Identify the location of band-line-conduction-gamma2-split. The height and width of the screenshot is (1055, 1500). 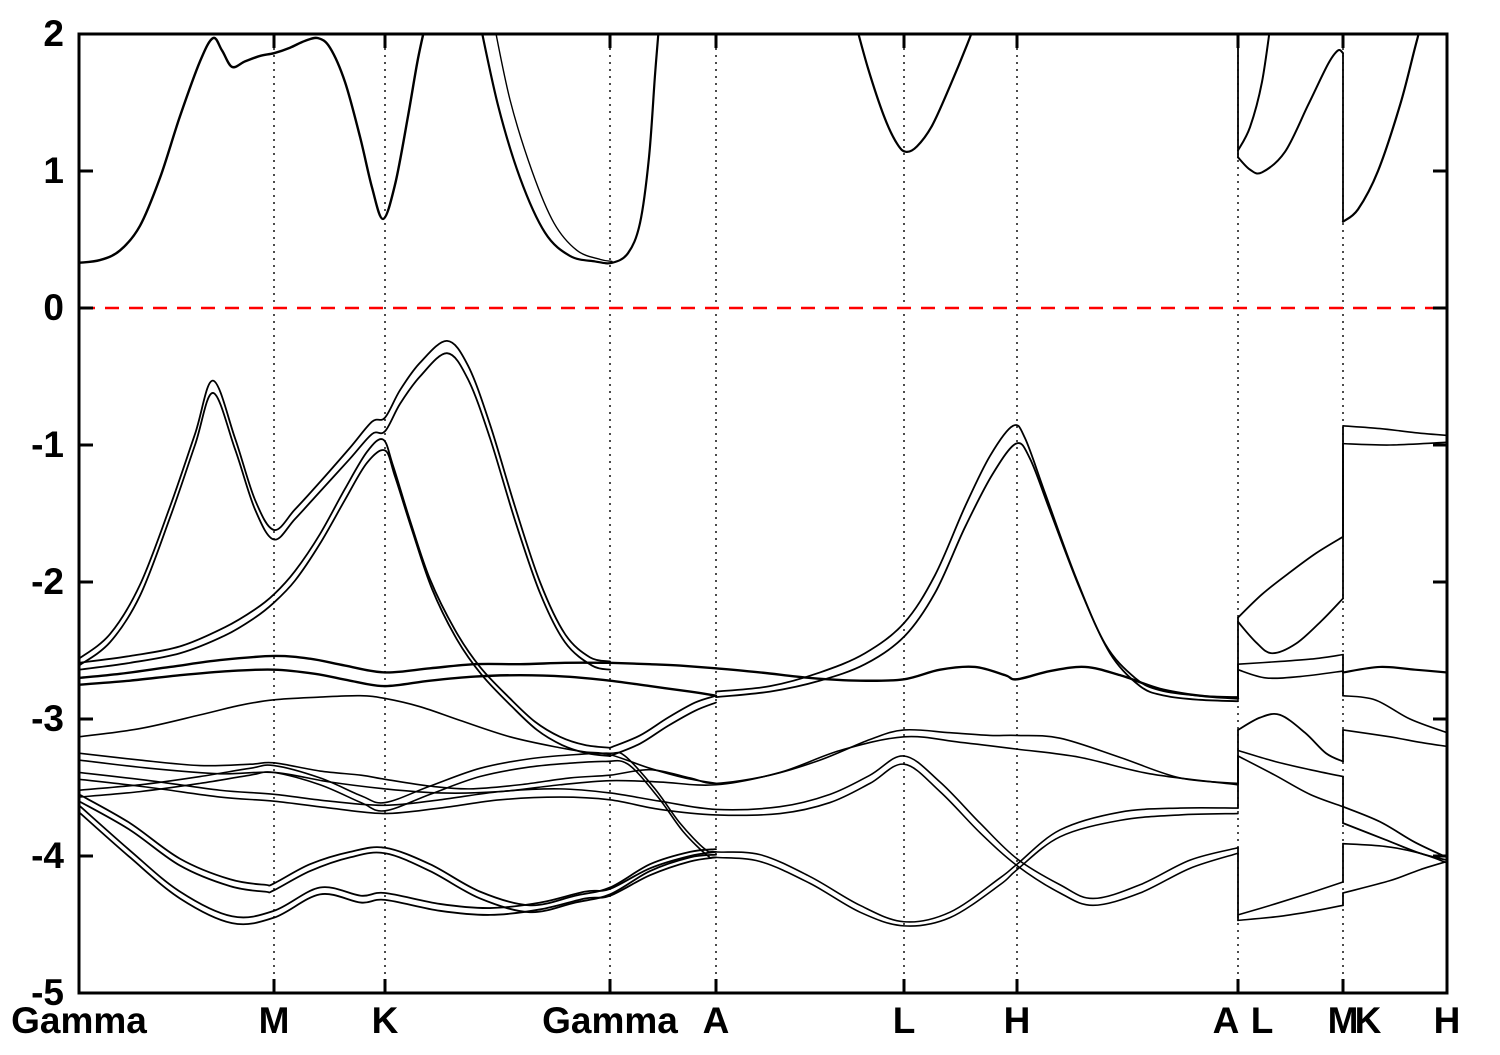
(554, 149).